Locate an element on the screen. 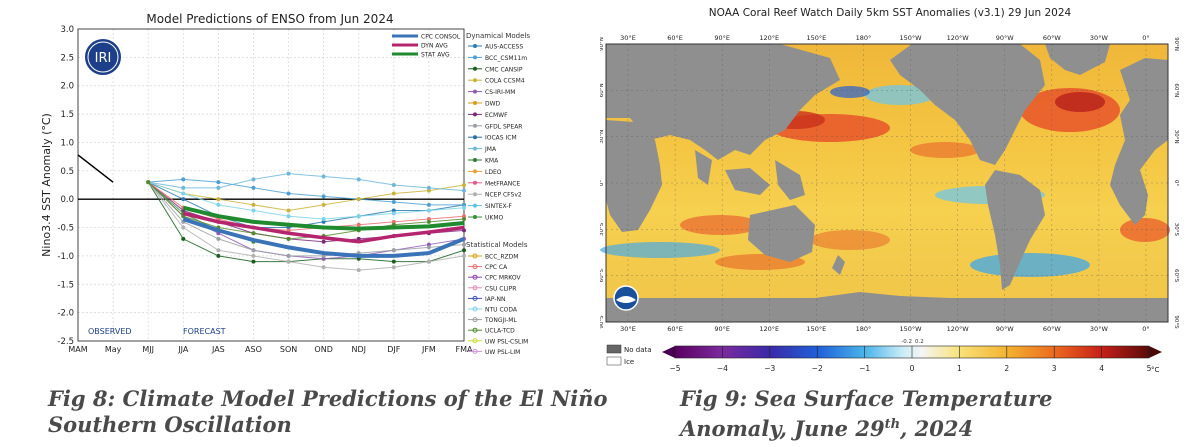  forecast-label: FORECAST is located at coordinates (204, 331).